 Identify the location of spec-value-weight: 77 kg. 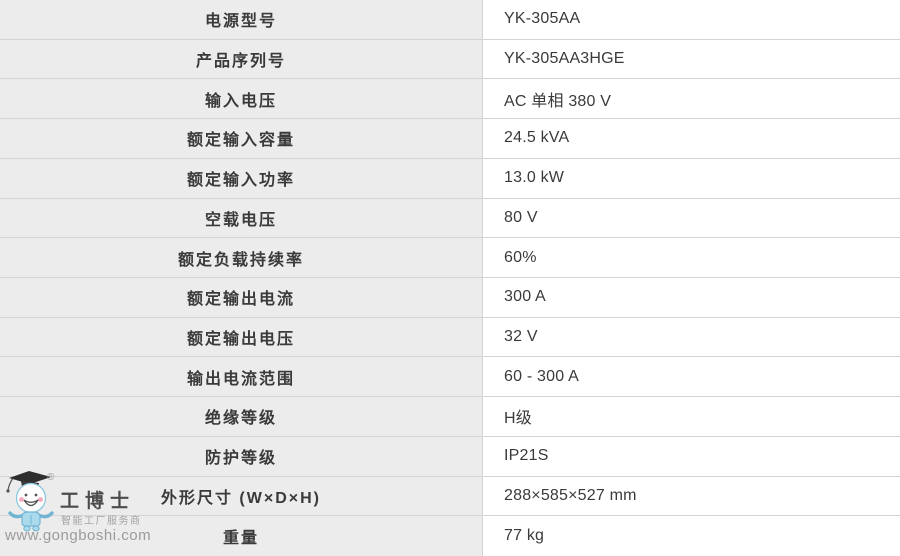
(691, 536).